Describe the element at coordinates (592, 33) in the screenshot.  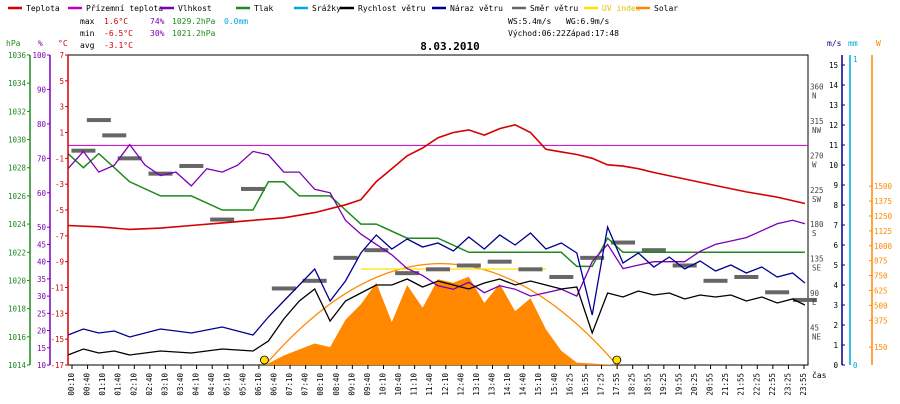
I see `stat-sunset: Západ:17:48` at that location.